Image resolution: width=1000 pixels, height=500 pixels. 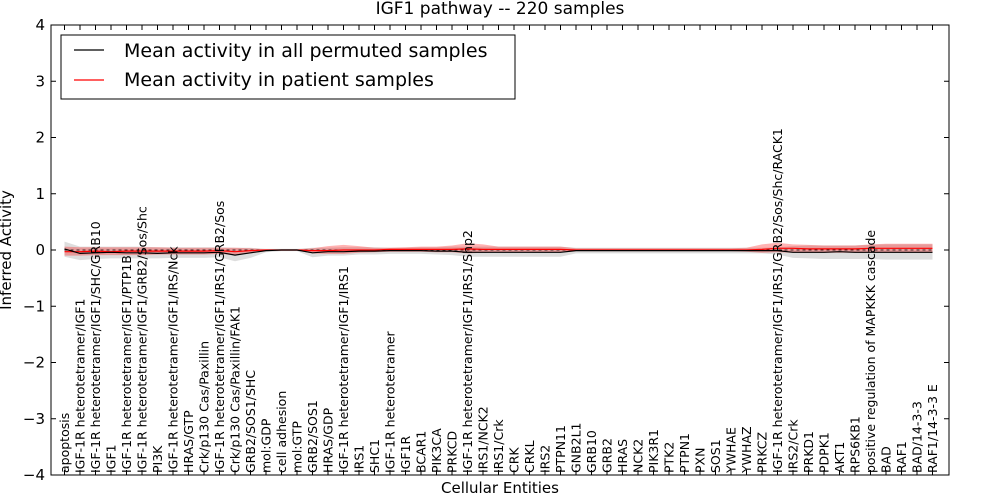 I want to click on series-lines, so click(x=498, y=251).